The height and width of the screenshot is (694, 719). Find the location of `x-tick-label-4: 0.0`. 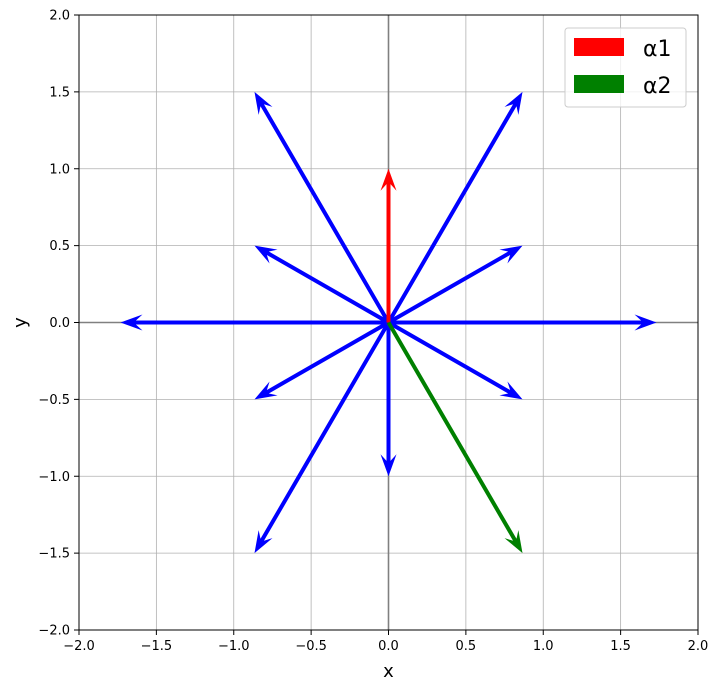

x-tick-label-4: 0.0 is located at coordinates (388, 646).